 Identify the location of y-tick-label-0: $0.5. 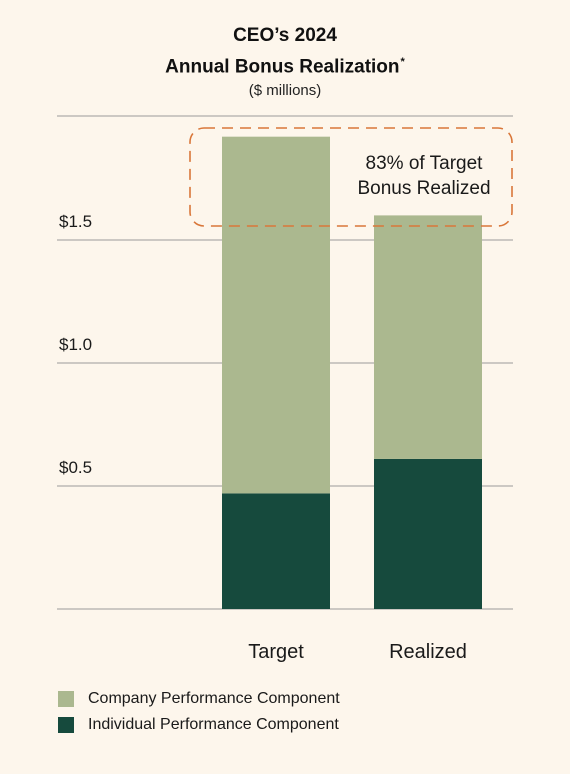
(75, 467).